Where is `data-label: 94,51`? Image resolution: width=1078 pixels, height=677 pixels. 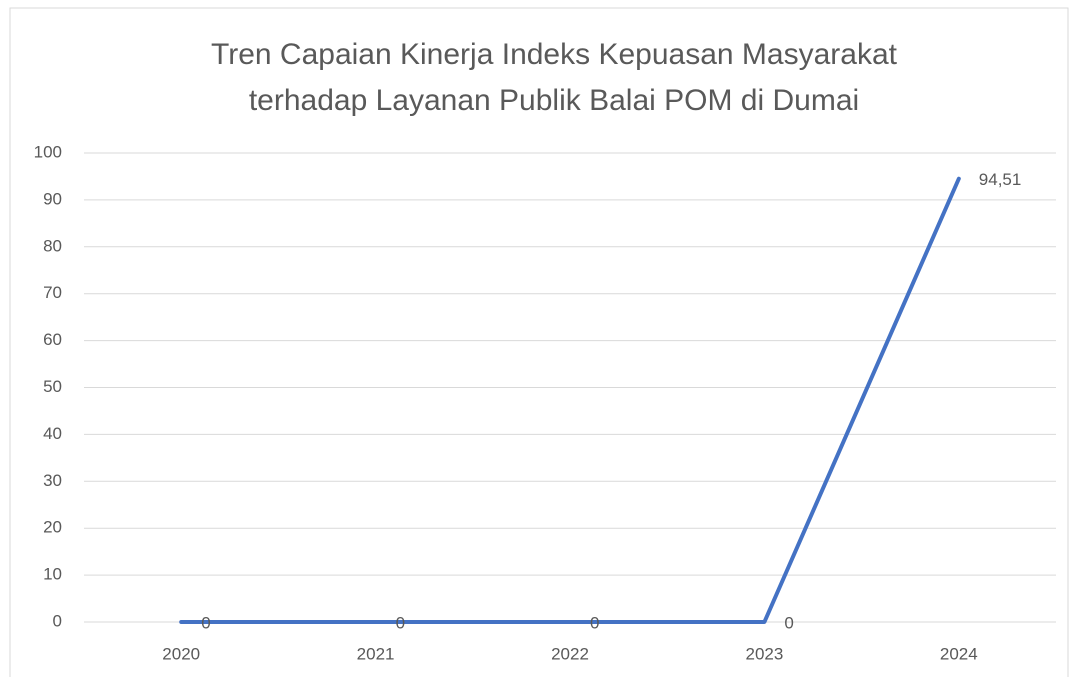 data-label: 94,51 is located at coordinates (1000, 179).